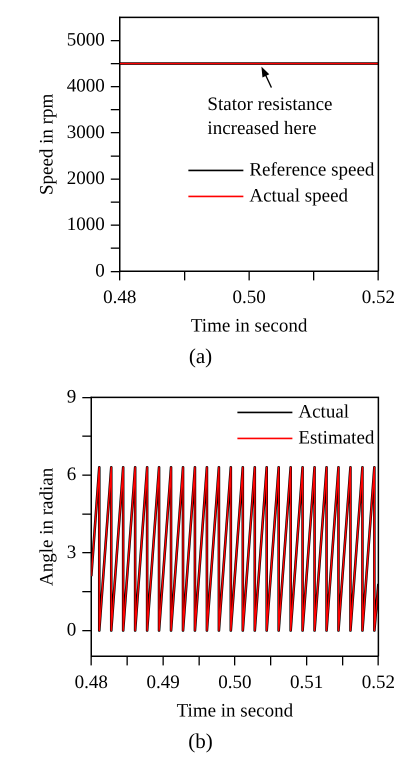 The image size is (401, 771). I want to click on y-tick-label: 3000, so click(85, 132).